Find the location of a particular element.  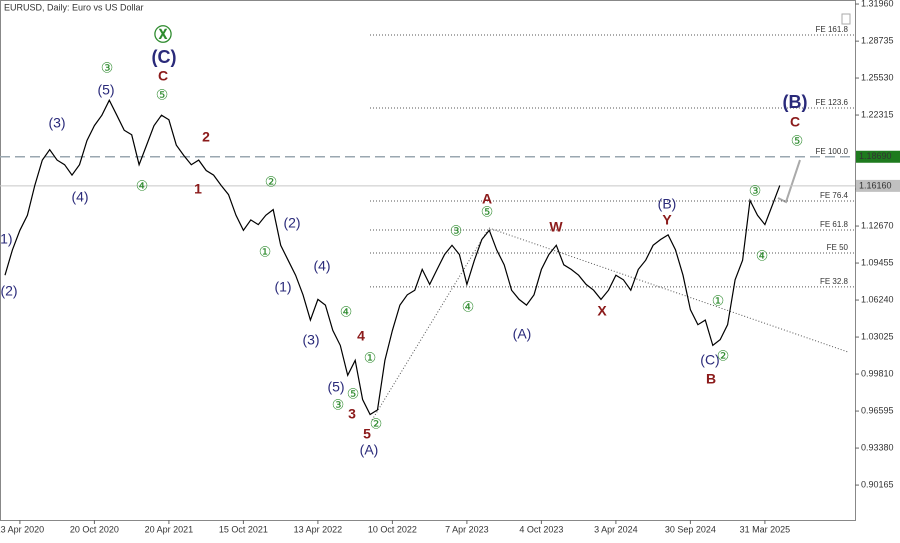

x-tick-label: 30 Sep 2024 is located at coordinates (690, 529).